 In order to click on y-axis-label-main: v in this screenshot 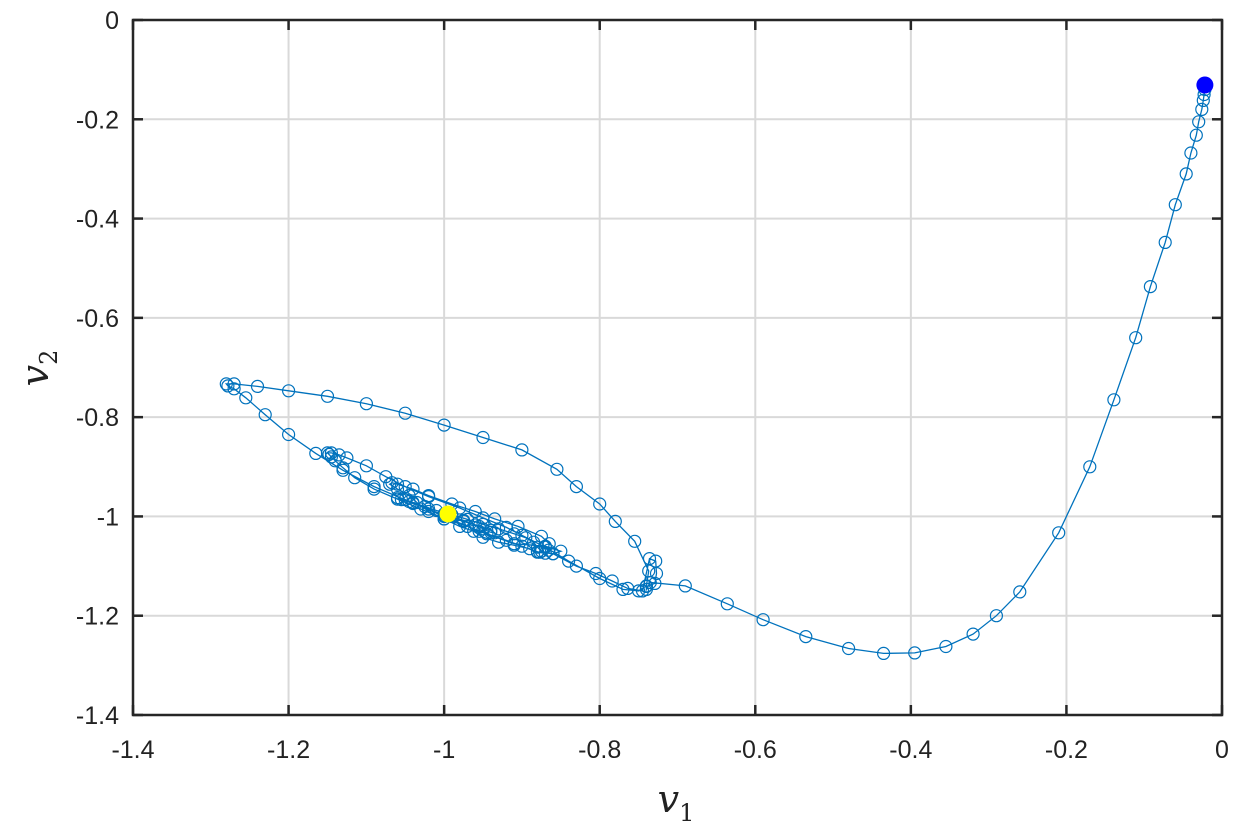, I will do `click(35, 375)`.